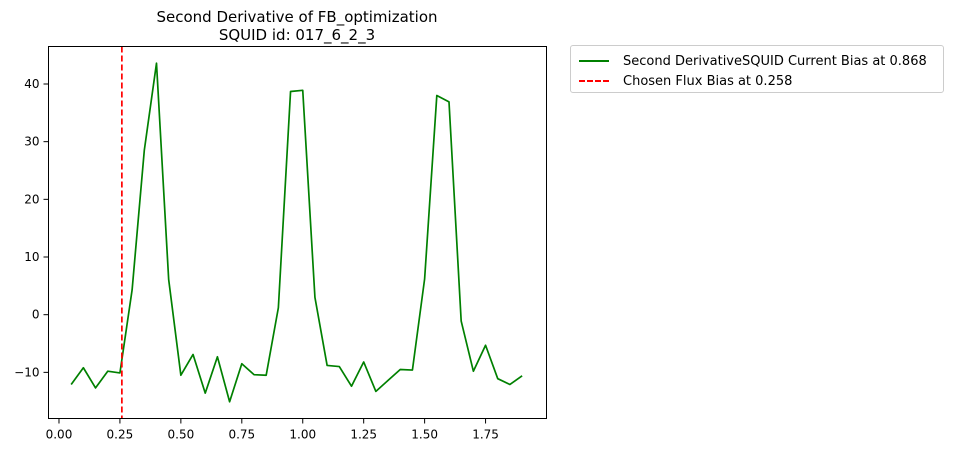 This screenshot has height=452, width=954. I want to click on x-tick-label: 1.00, so click(302, 435).